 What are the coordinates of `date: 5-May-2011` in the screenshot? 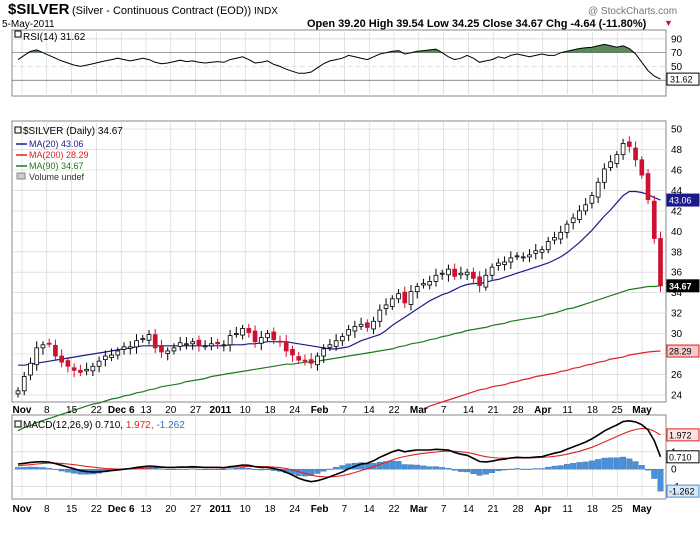 It's located at (28, 24).